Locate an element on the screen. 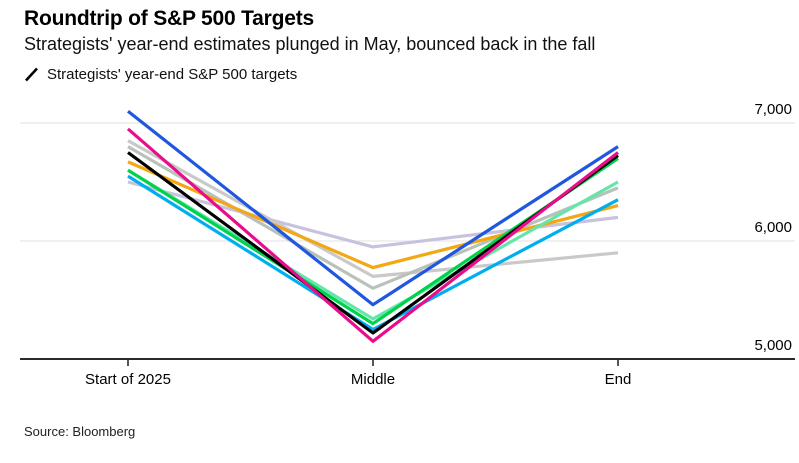 Image resolution: width=799 pixels, height=463 pixels. page-title: Roundtrip of S&P 500 Targets is located at coordinates (169, 18).